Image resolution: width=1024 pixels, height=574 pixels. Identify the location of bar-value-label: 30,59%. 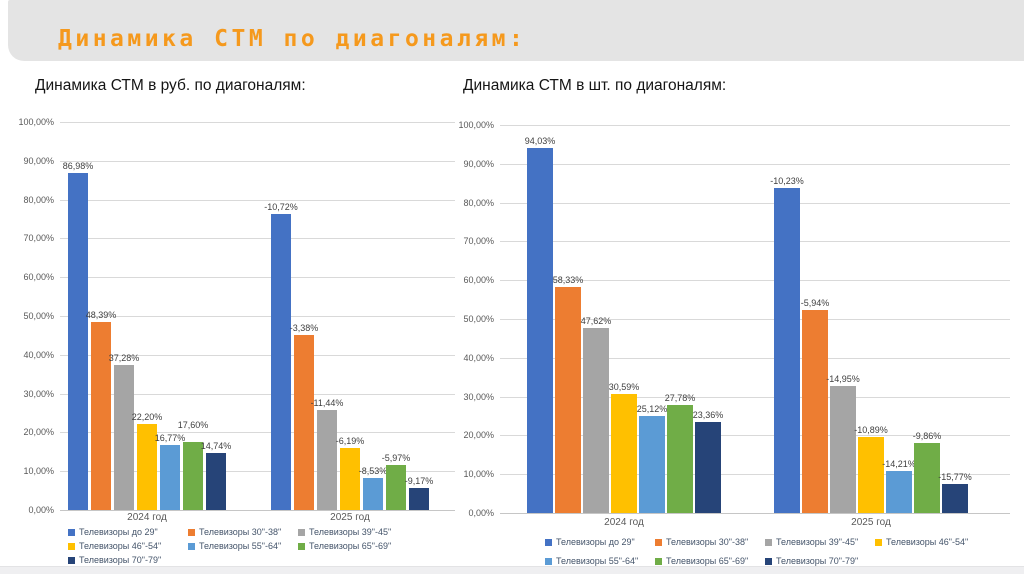
(624, 387).